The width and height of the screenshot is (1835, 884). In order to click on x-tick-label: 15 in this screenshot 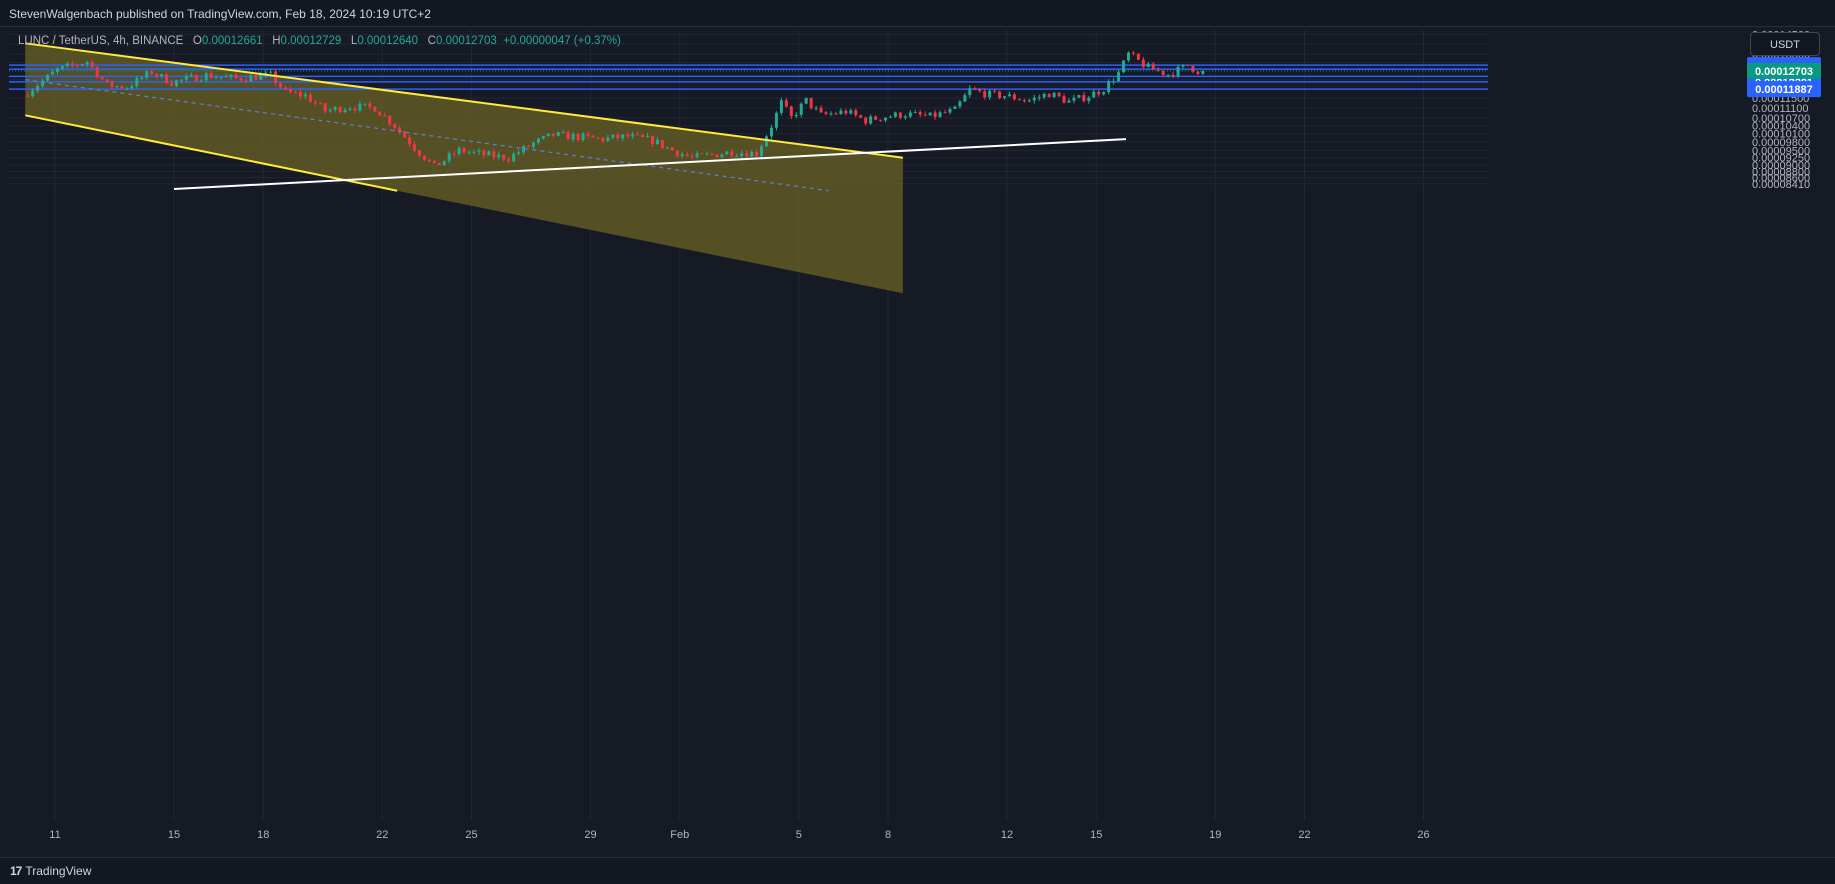, I will do `click(174, 835)`.